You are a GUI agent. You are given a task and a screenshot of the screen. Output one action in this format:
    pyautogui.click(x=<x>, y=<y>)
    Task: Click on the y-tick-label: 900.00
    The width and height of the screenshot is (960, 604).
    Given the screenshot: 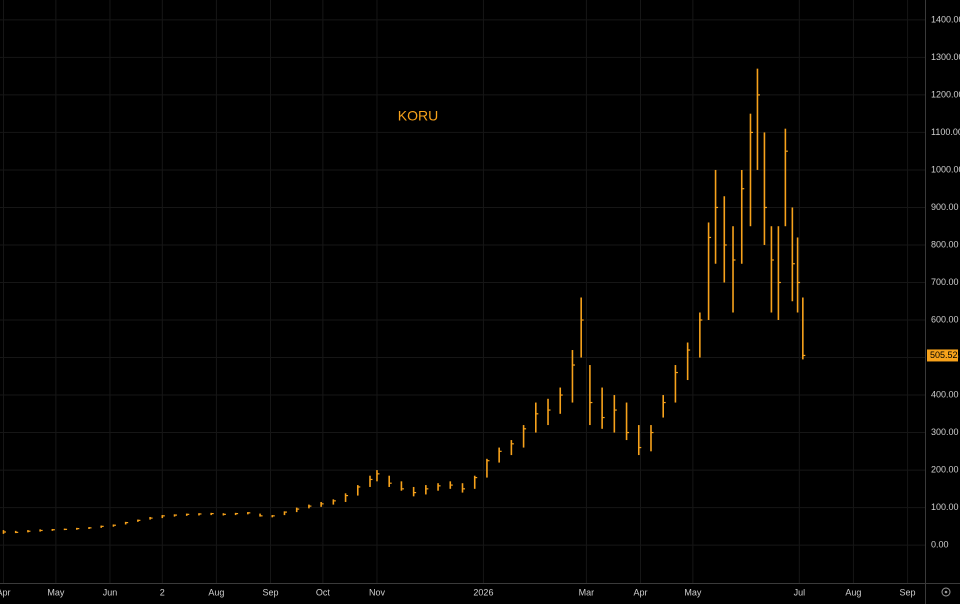 What is the action you would take?
    pyautogui.click(x=945, y=207)
    